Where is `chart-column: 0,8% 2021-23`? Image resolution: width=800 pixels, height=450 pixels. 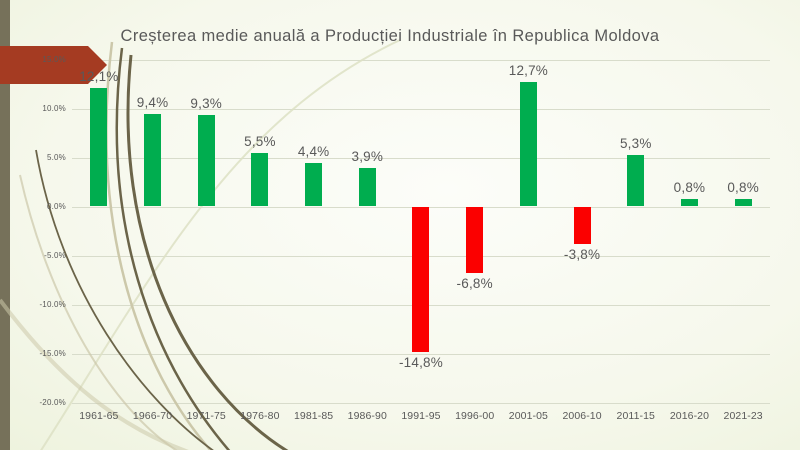 chart-column: 0,8% 2021-23 is located at coordinates (743, 241).